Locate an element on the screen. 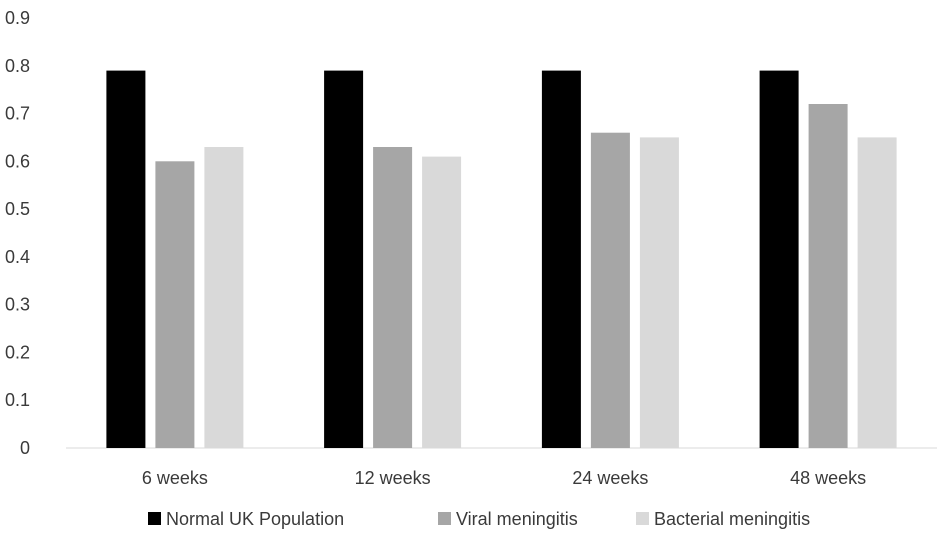  y-tick-label: 0.6 is located at coordinates (17, 161).